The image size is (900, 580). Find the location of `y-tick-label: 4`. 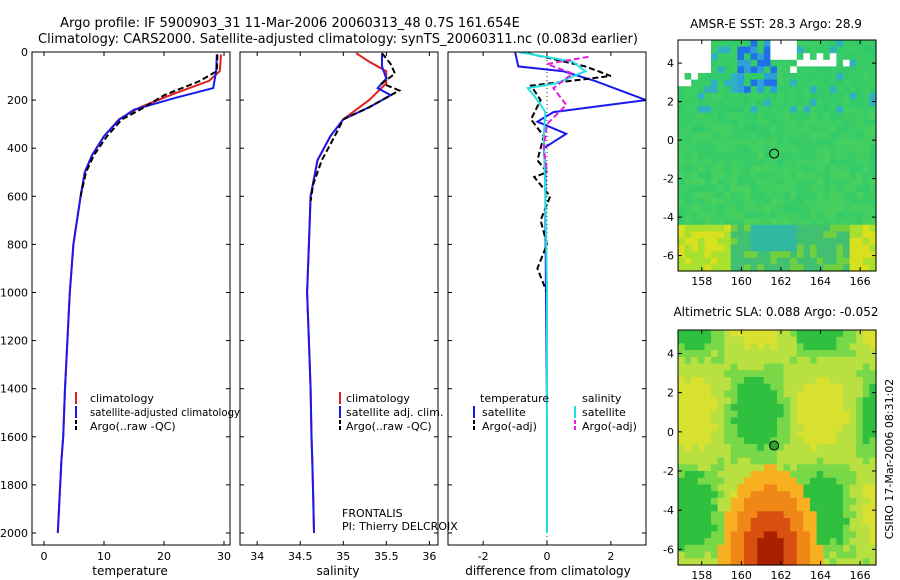

y-tick-label: 4 is located at coordinates (670, 63).